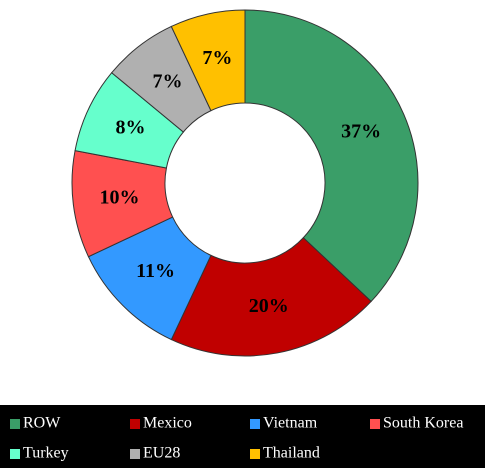  Describe the element at coordinates (167, 423) in the screenshot. I see `legend-label: Mexico` at that location.